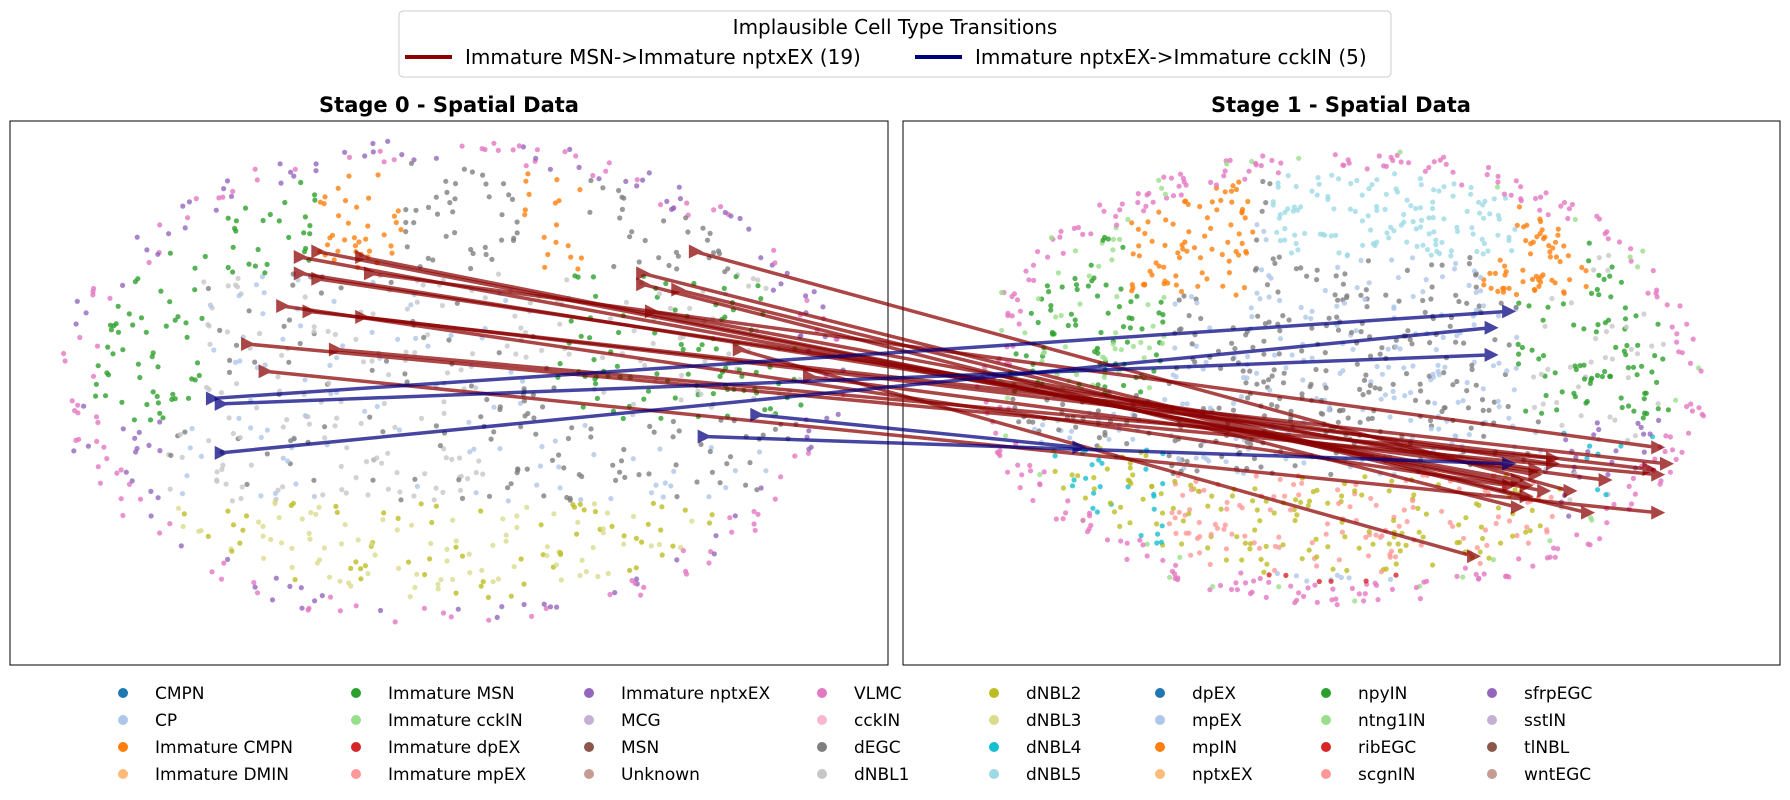 The width and height of the screenshot is (1790, 800). Describe the element at coordinates (457, 775) in the screenshot. I see `legend-label: Immature mpEX` at that location.